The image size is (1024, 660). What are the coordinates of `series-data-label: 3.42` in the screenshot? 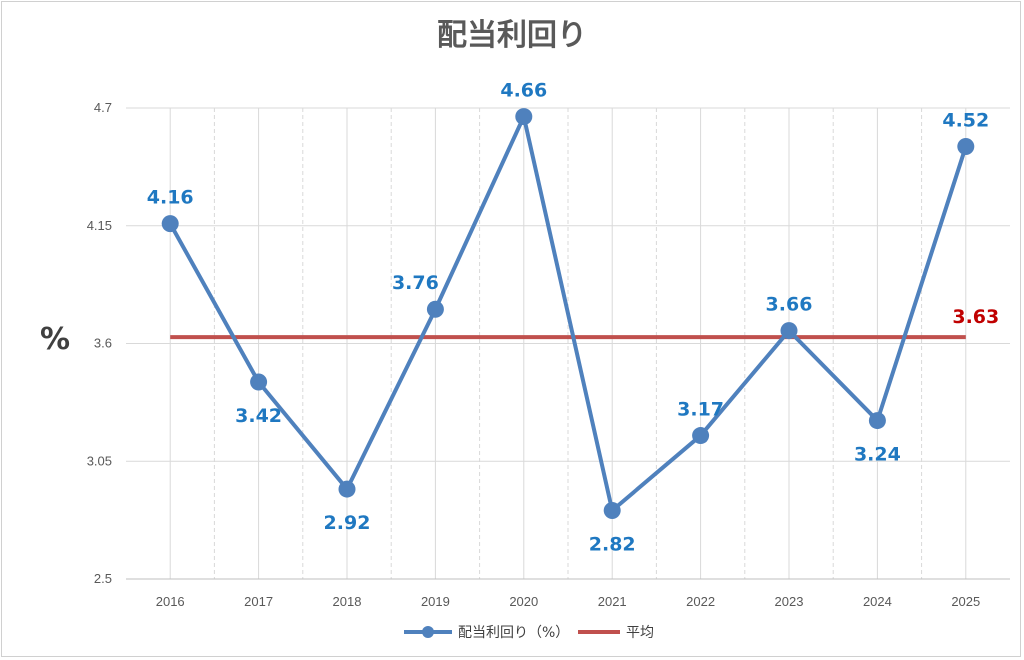 It's located at (258, 416).